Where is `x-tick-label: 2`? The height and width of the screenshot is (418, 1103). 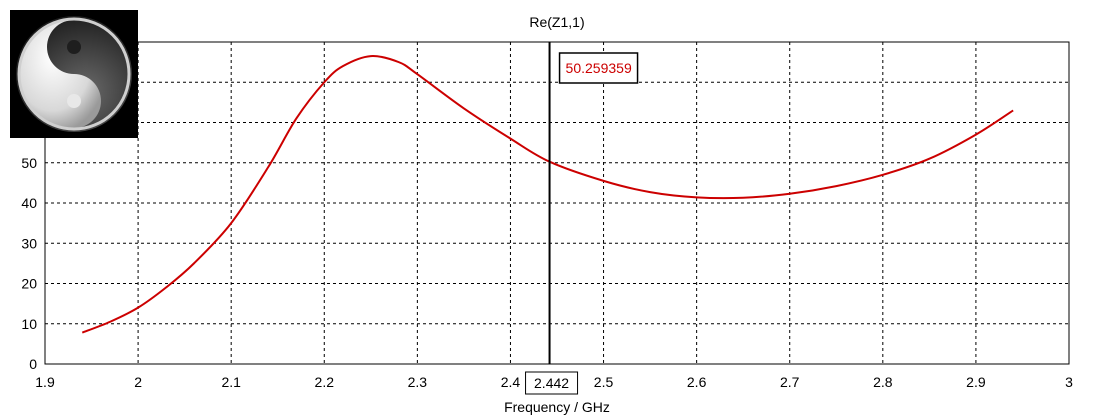 x-tick-label: 2 is located at coordinates (138, 382).